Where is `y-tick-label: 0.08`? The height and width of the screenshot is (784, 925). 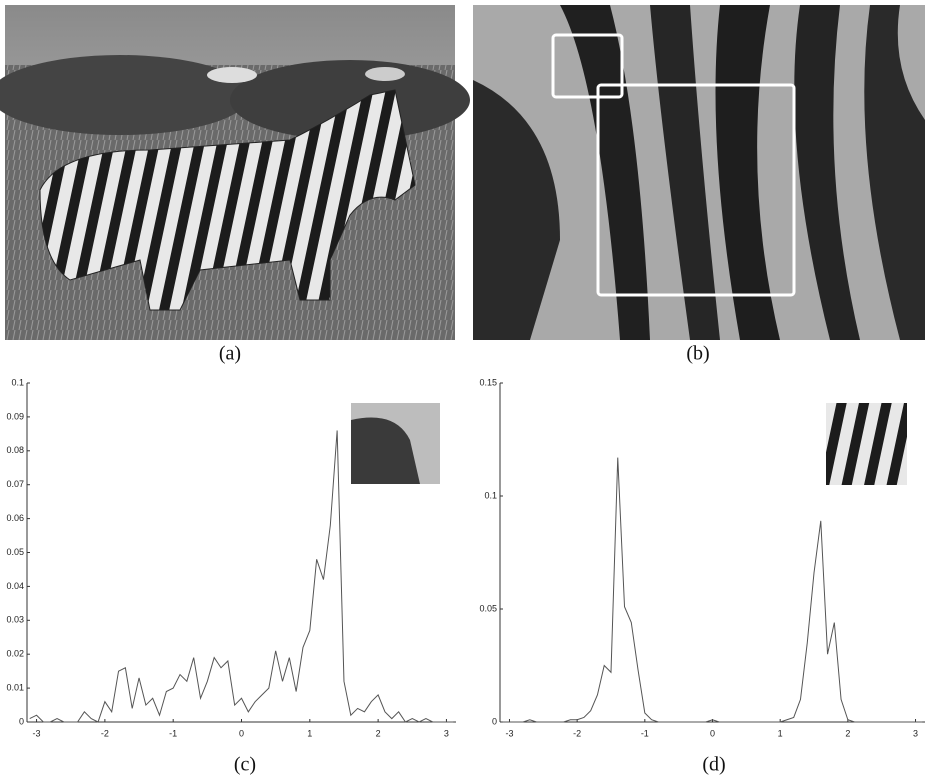 y-tick-label: 0.08 is located at coordinates (15, 450).